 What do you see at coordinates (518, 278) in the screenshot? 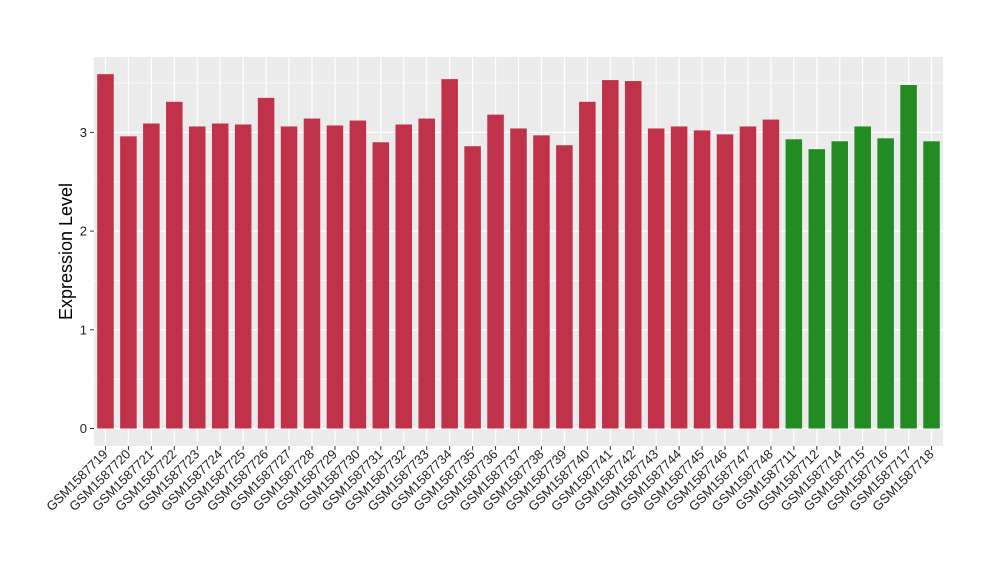
I see `bar-GSM1587737` at bounding box center [518, 278].